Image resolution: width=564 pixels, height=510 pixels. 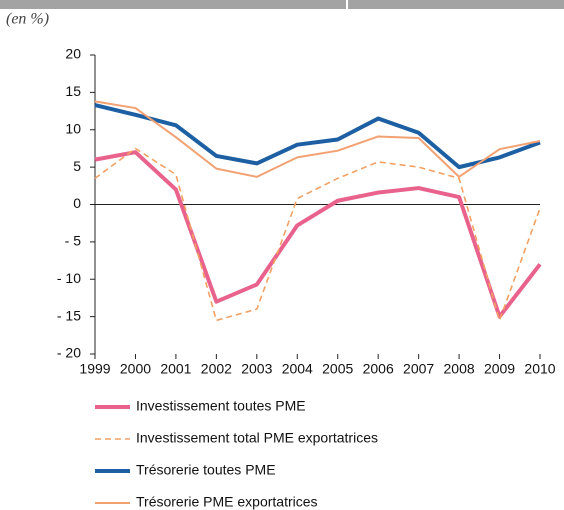 I want to click on x-tick-label: 2009, so click(x=499, y=369).